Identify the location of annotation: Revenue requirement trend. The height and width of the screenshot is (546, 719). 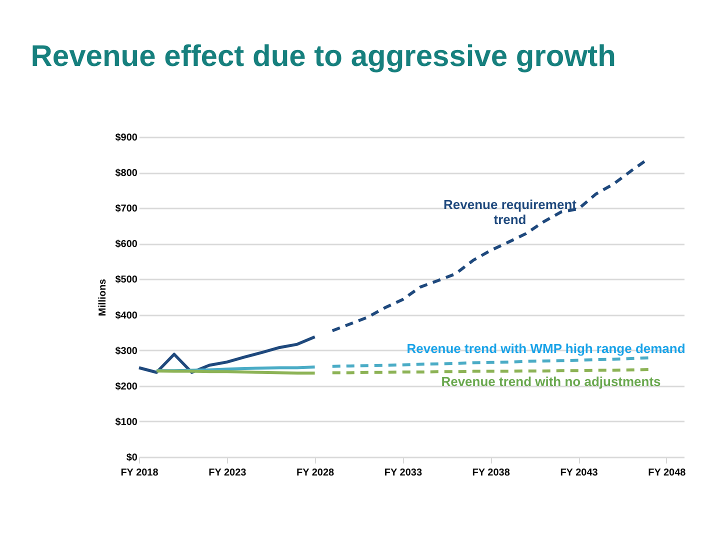
(511, 212).